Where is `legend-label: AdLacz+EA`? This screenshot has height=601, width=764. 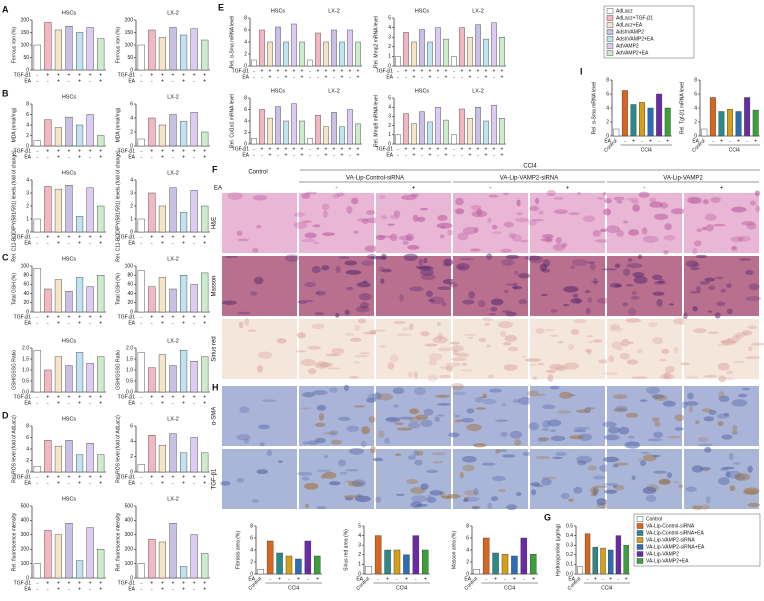 legend-label: AdLacz+EA is located at coordinates (629, 25).